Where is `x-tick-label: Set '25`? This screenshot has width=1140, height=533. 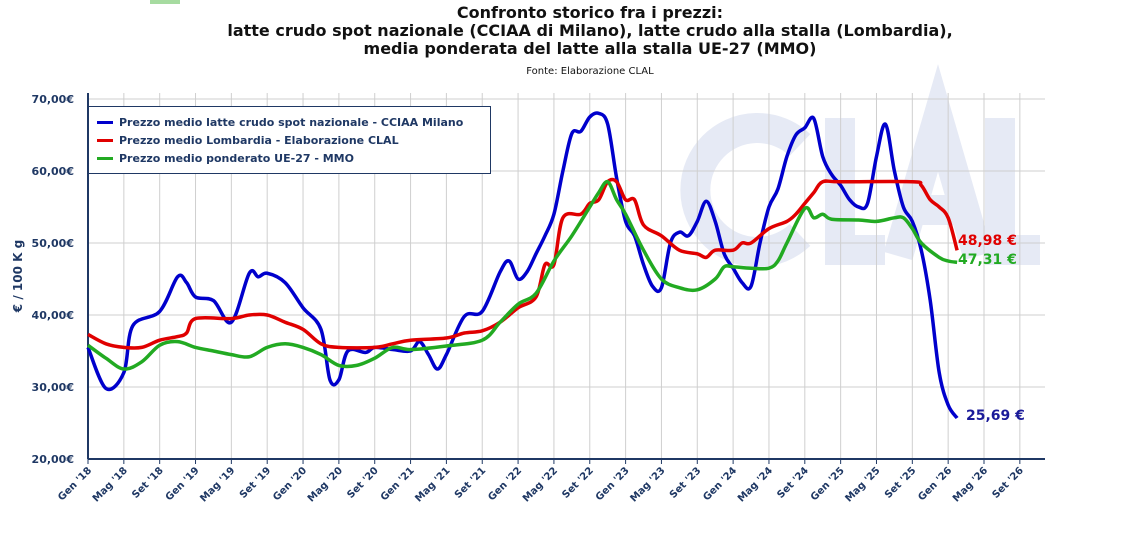
x-tick-label: Set '25 is located at coordinates (901, 483).